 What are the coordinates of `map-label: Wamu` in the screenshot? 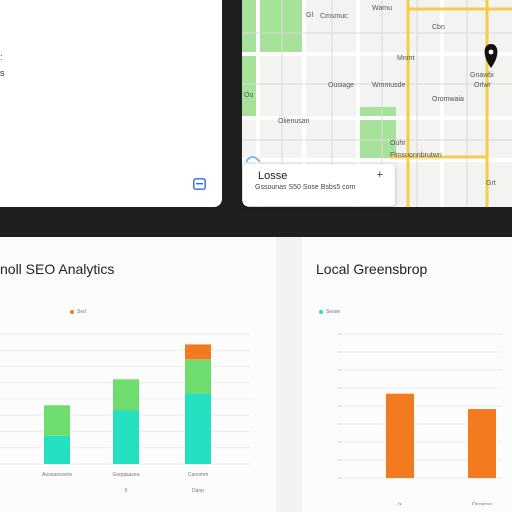 It's located at (382, 8).